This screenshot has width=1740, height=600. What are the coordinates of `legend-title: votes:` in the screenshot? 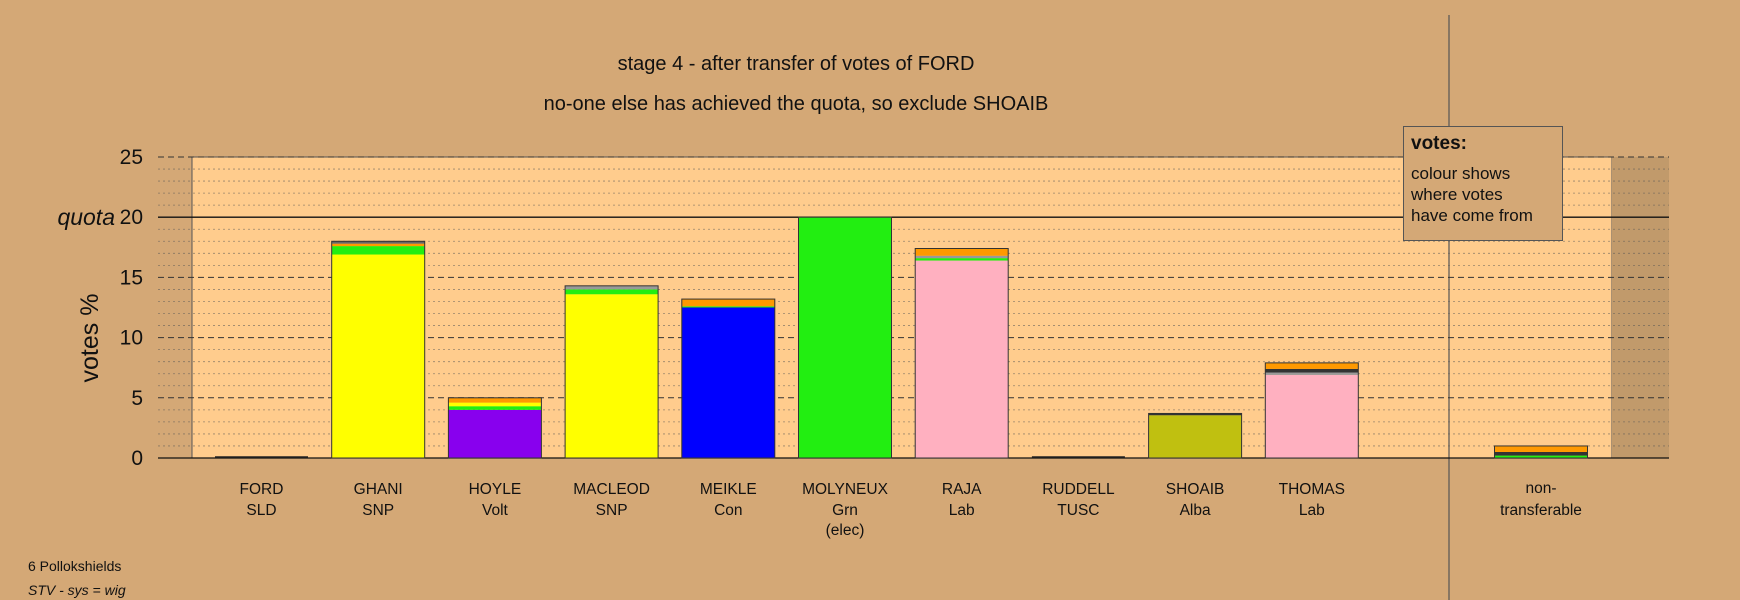 It's located at (1439, 143).